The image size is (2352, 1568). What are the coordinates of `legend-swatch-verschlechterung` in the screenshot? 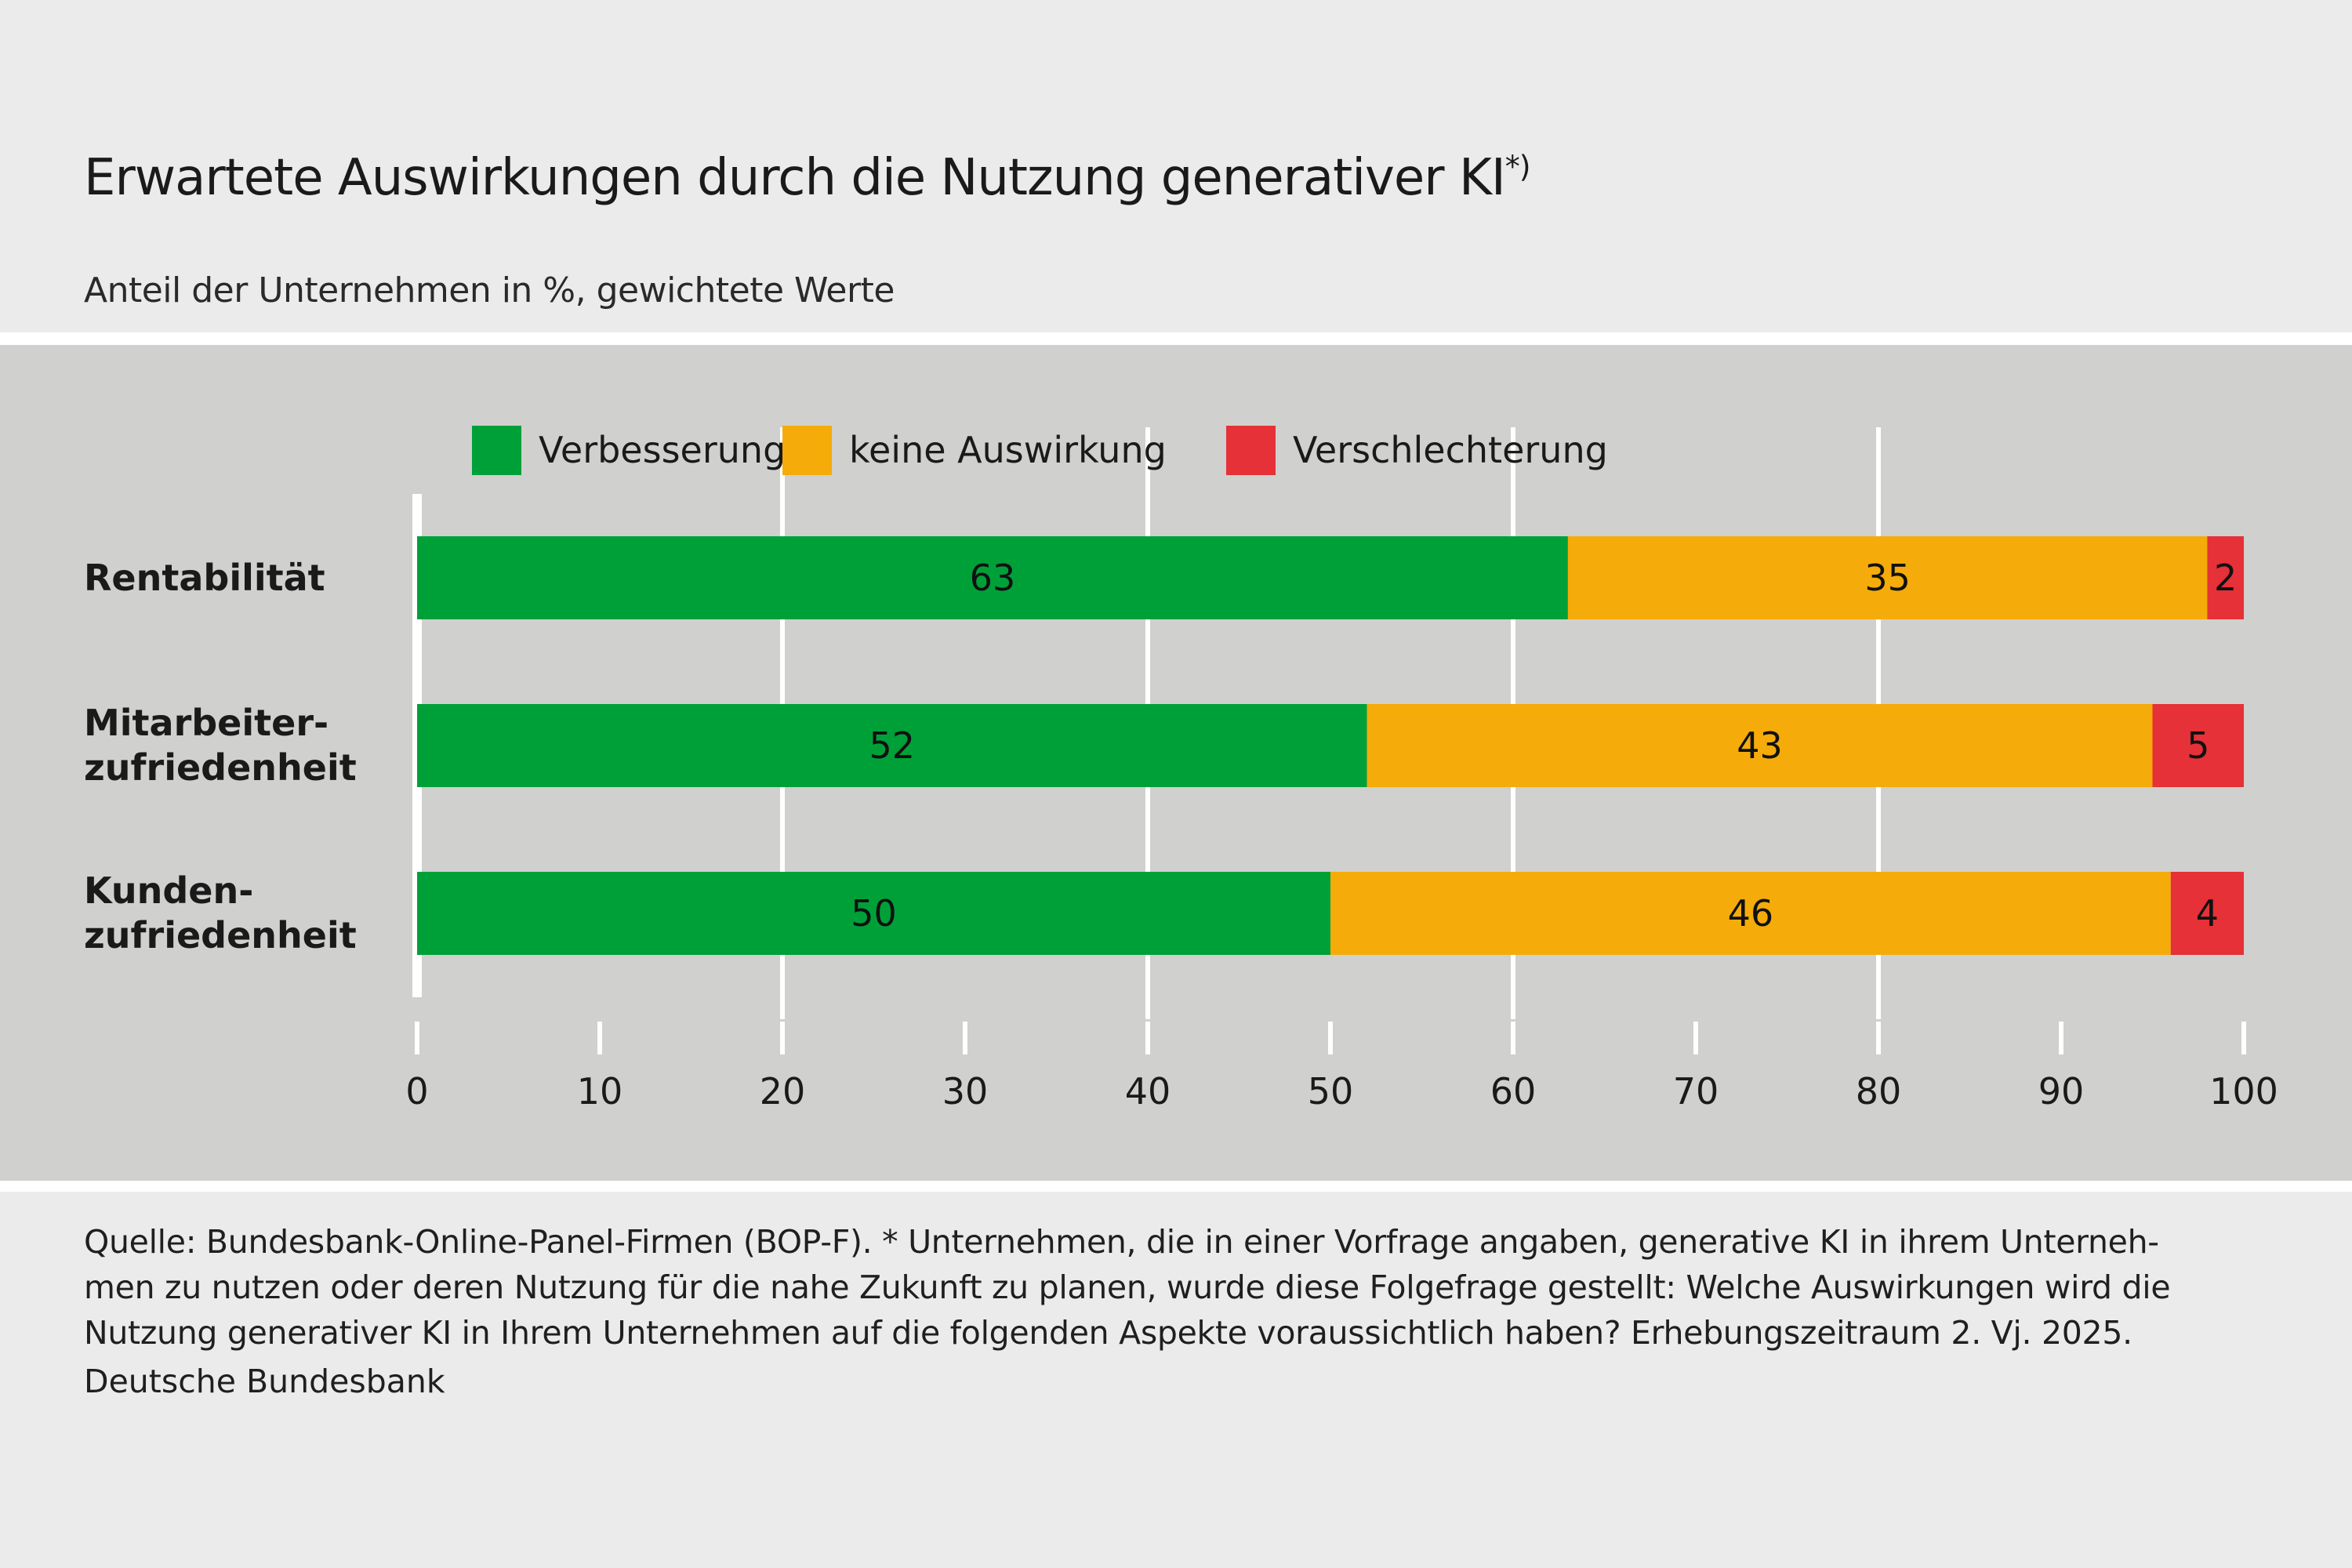 It's located at (1251, 451).